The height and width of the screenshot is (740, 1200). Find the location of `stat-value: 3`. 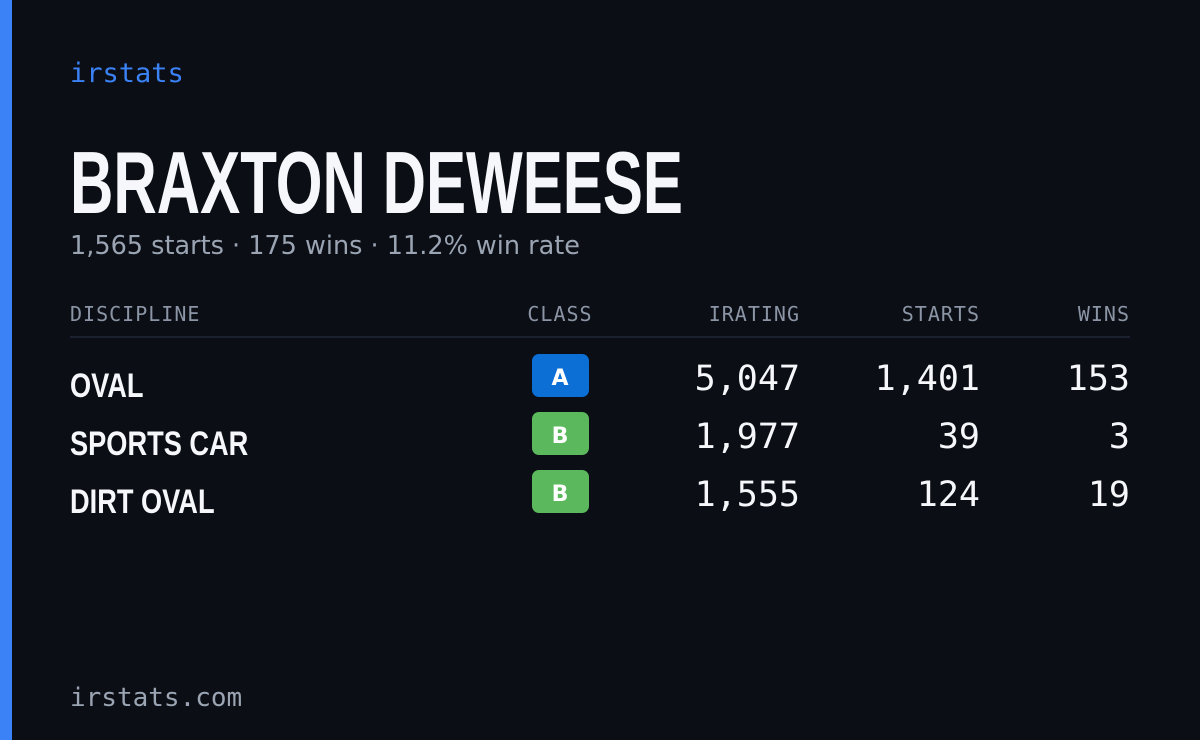

stat-value: 3 is located at coordinates (1119, 437).